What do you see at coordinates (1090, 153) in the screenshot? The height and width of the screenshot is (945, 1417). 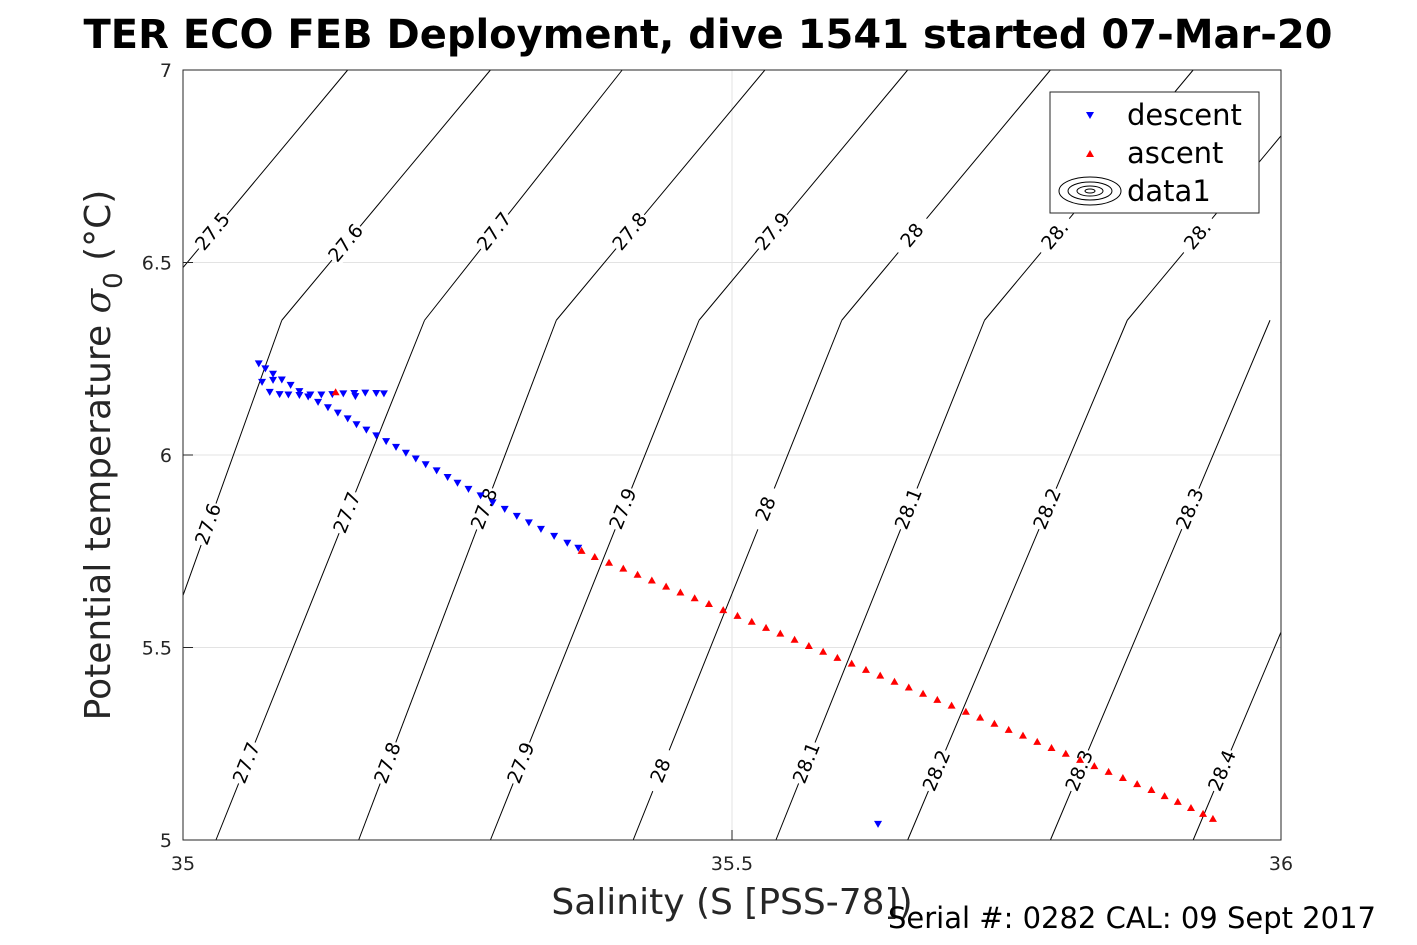 I see `legend-ascent-marker` at bounding box center [1090, 153].